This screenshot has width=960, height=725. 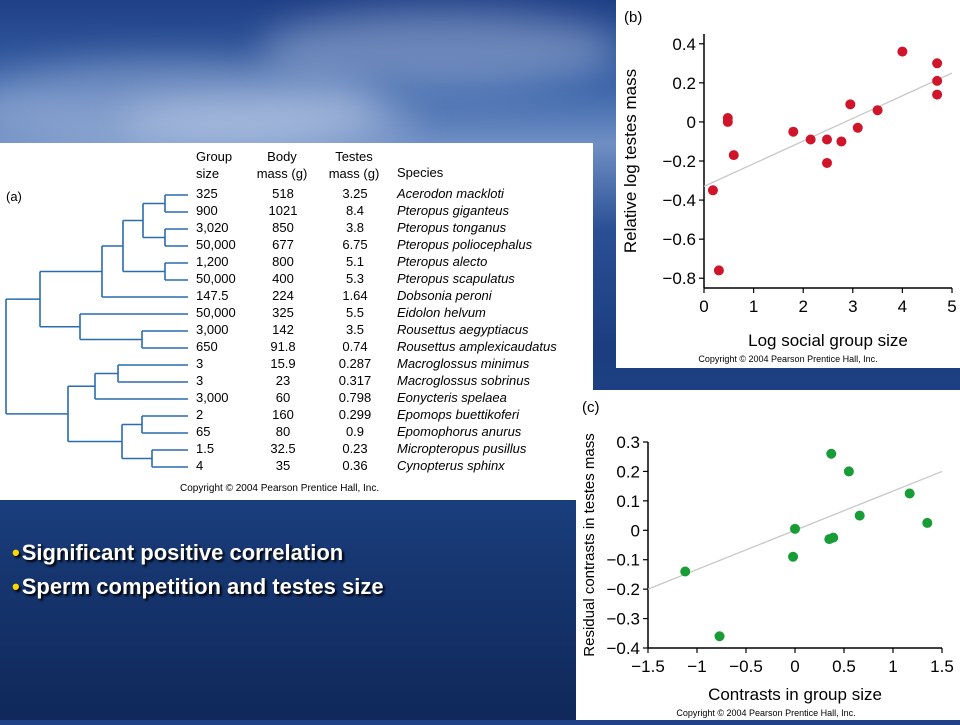 What do you see at coordinates (296, 211) in the screenshot?
I see `table-row: 900 1021 8.4 Pteropus giganteus` at bounding box center [296, 211].